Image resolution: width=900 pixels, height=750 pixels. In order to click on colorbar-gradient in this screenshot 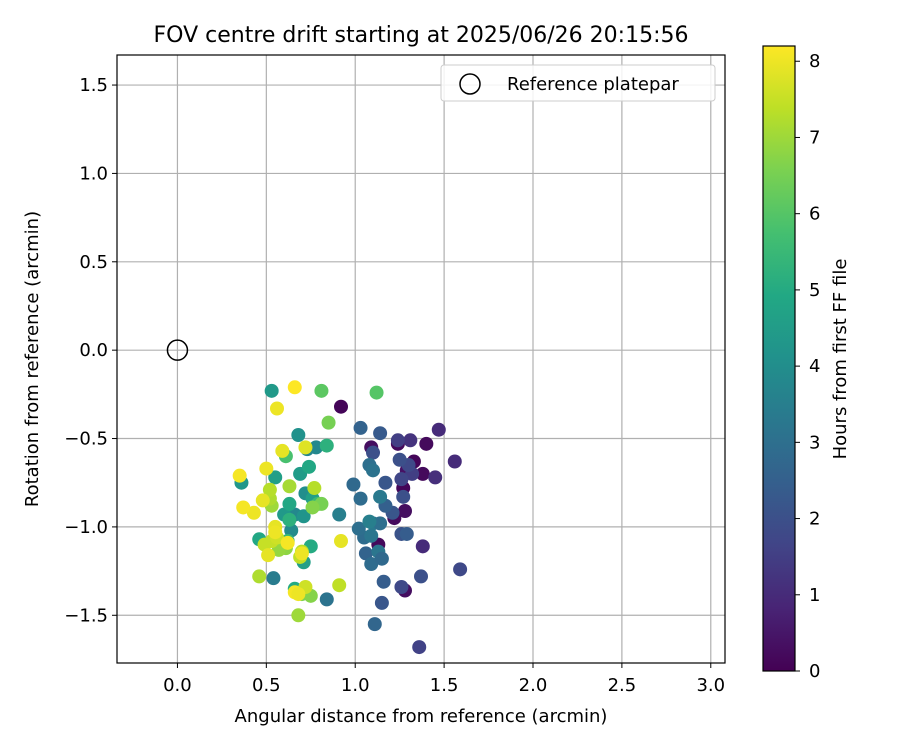, I will do `click(779, 358)`.